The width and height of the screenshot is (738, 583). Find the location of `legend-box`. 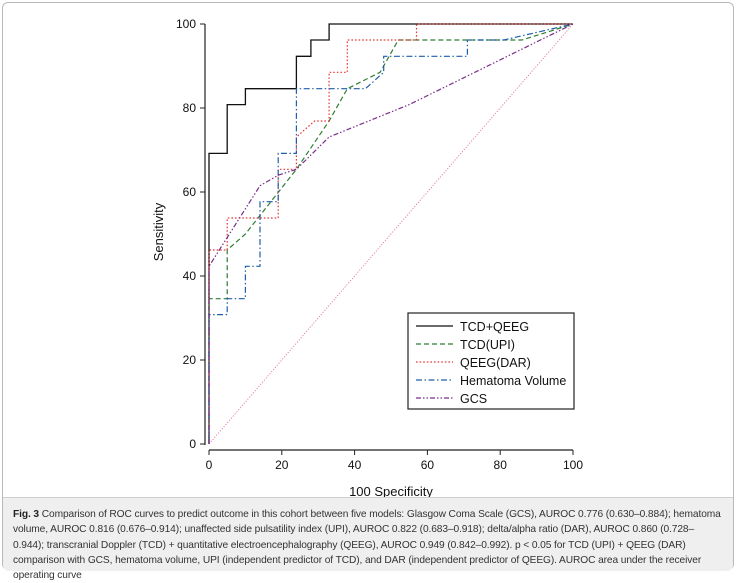

legend-box is located at coordinates (491, 361).